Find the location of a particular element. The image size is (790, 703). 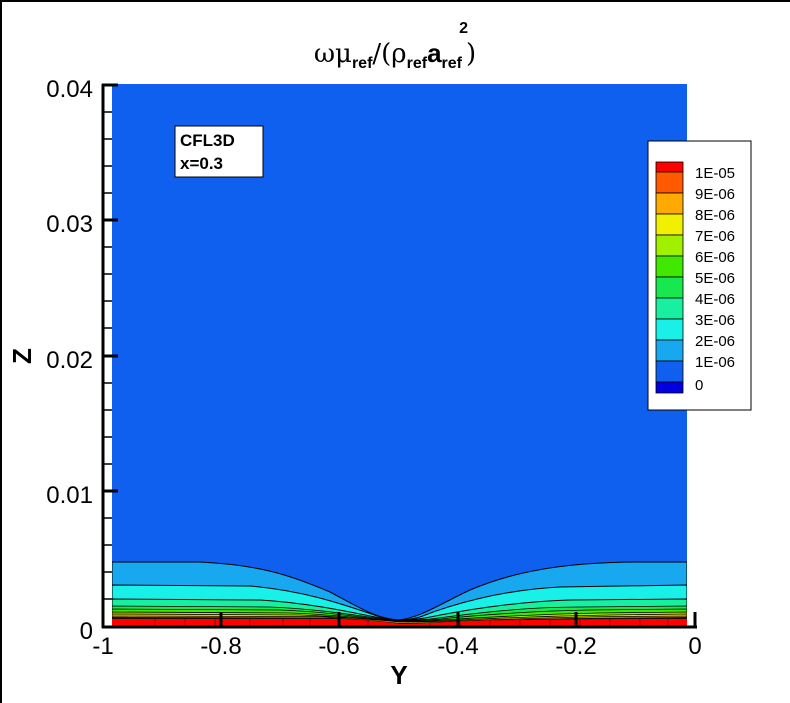

legend-label: 3E-06 is located at coordinates (715, 320).